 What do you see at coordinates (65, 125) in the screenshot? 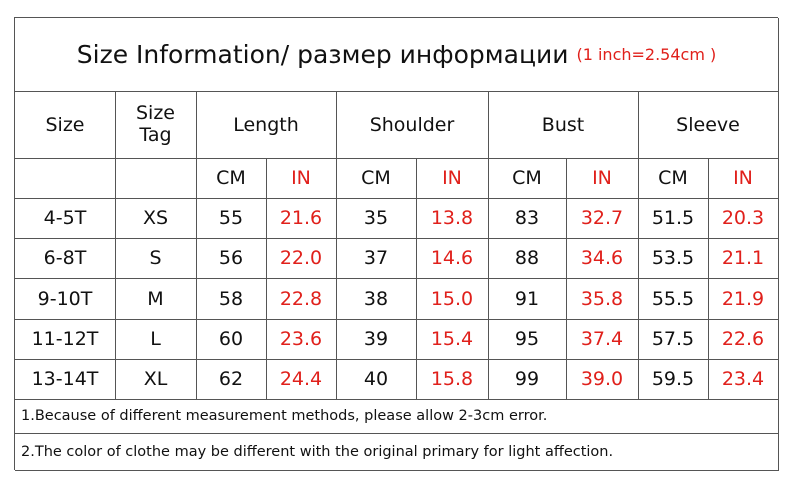
I see `header-cell: Size` at bounding box center [65, 125].